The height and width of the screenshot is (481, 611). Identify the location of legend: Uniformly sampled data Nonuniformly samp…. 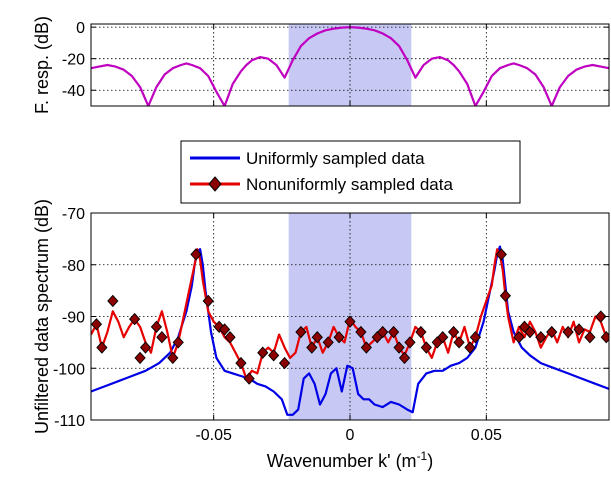
(350, 172).